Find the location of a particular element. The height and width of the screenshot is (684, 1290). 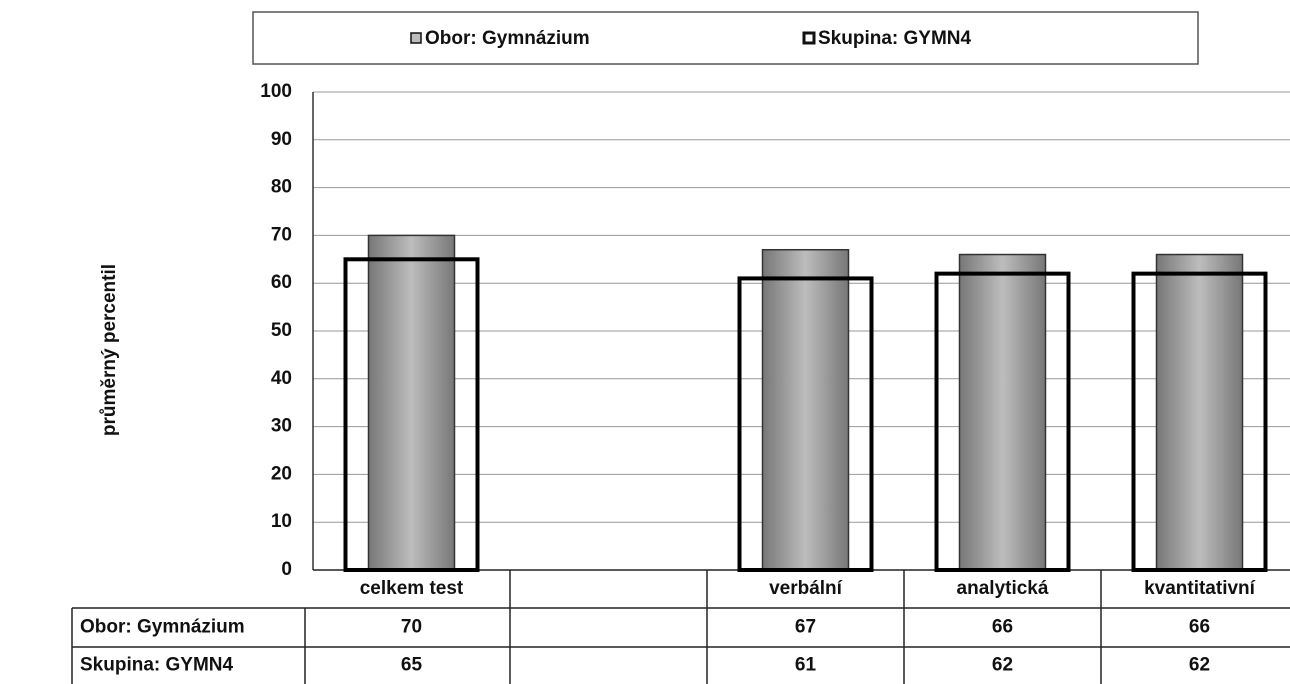

y-tick-label: 60 is located at coordinates (281, 282).